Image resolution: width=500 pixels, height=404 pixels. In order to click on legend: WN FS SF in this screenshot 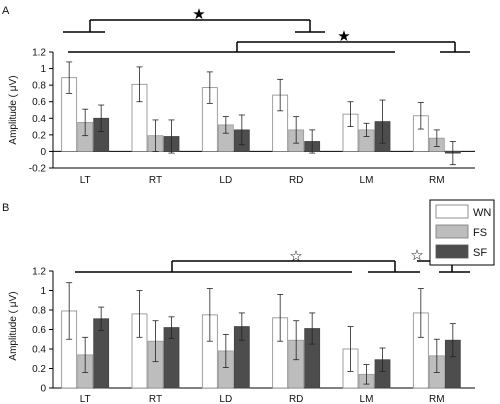, I will do `click(462, 232)`.